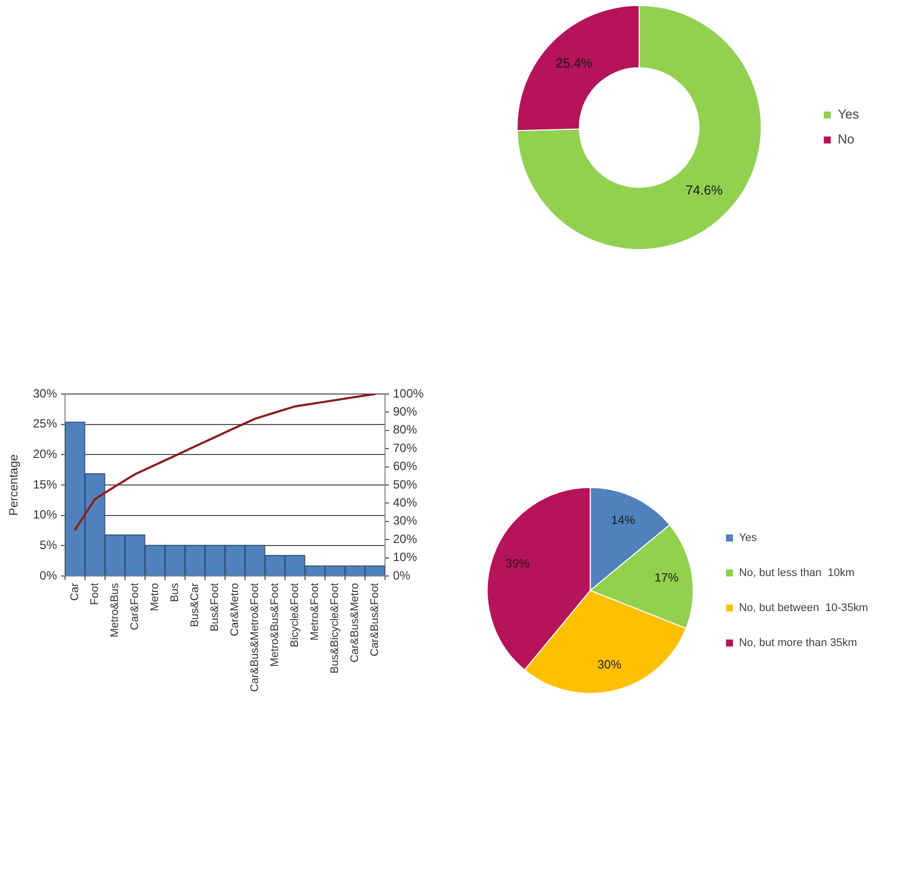 This screenshot has height=886, width=901. What do you see at coordinates (846, 139) in the screenshot?
I see `legend-label: No` at bounding box center [846, 139].